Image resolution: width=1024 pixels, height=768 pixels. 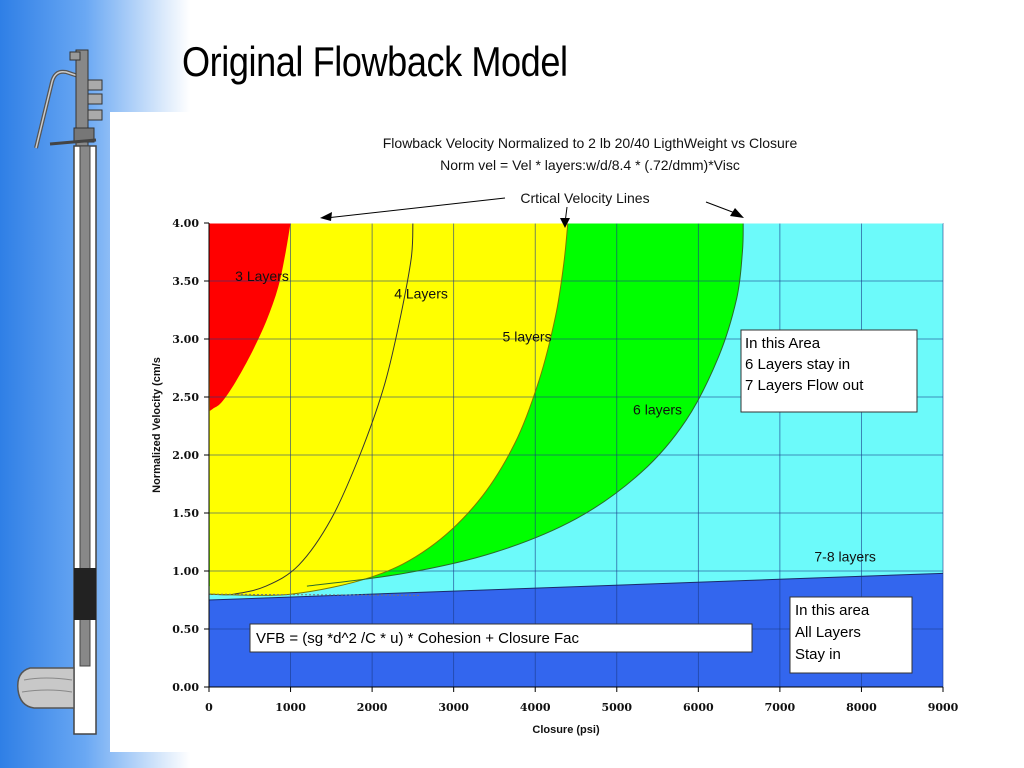 I want to click on info-box-lower-line: All Layers, so click(x=828, y=632).